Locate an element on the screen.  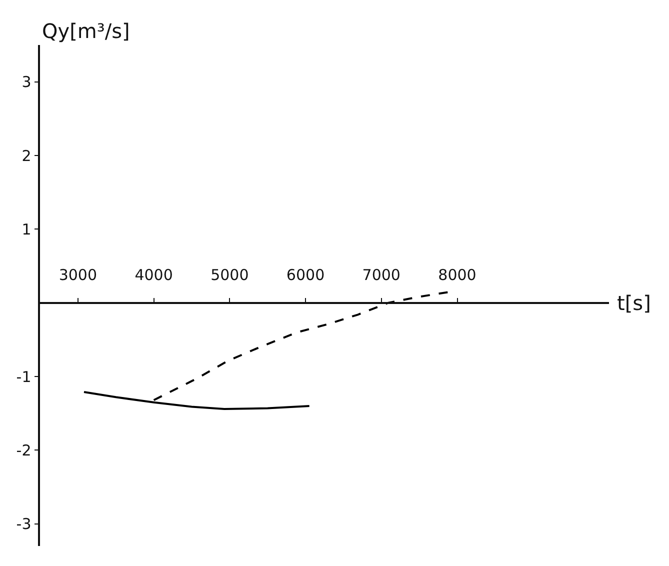
y-axis-title: Qy[m³/s] is located at coordinates (86, 31).